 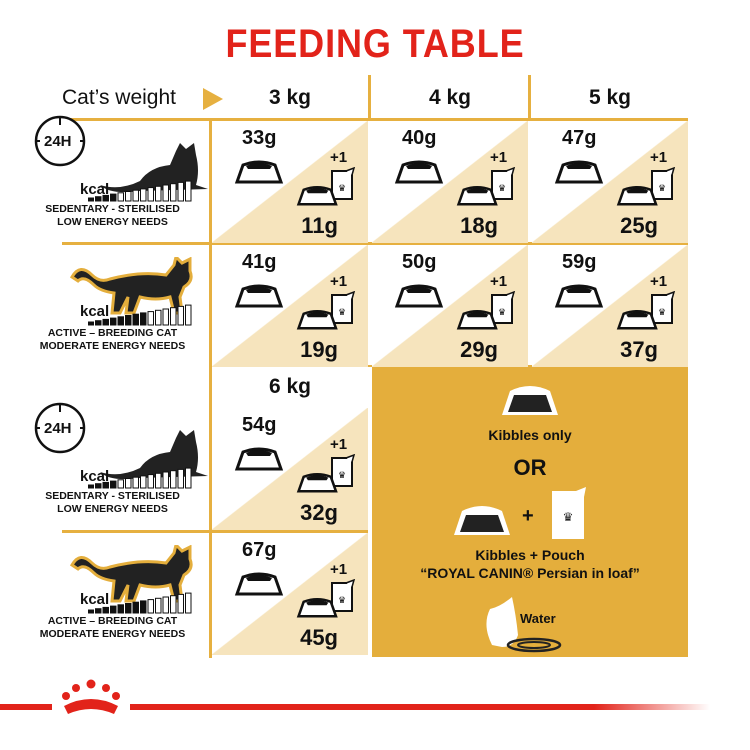 What do you see at coordinates (610, 97) in the screenshot?
I see `weight-5kg: 5 kg` at bounding box center [610, 97].